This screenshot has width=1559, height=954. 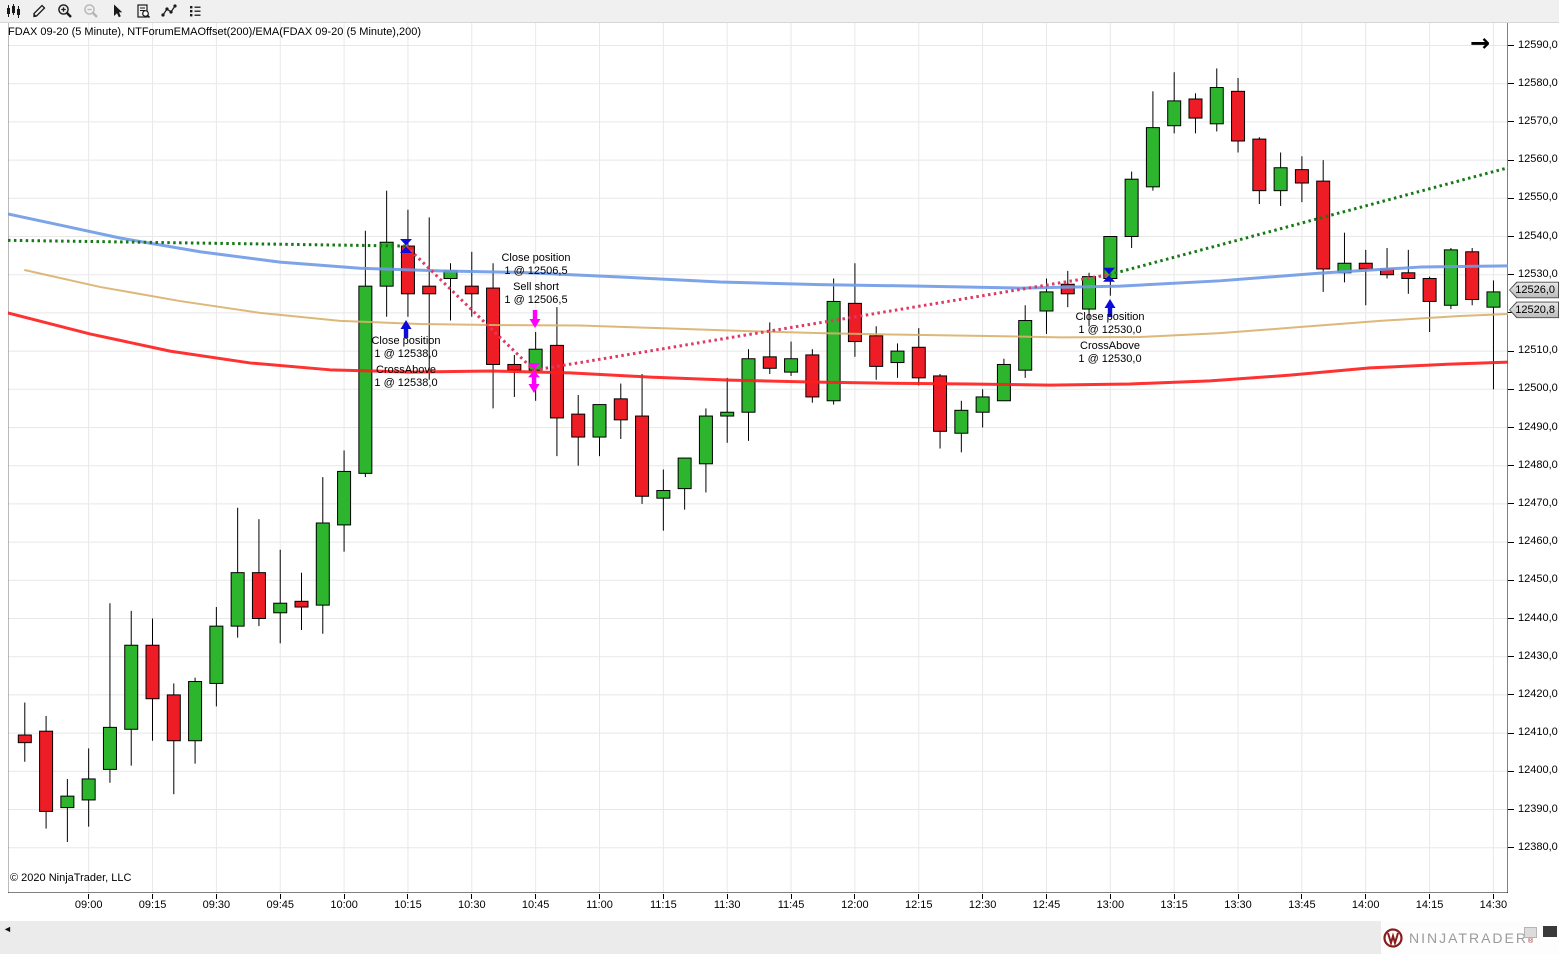 I want to click on resize-grip, so click(x=1550, y=931).